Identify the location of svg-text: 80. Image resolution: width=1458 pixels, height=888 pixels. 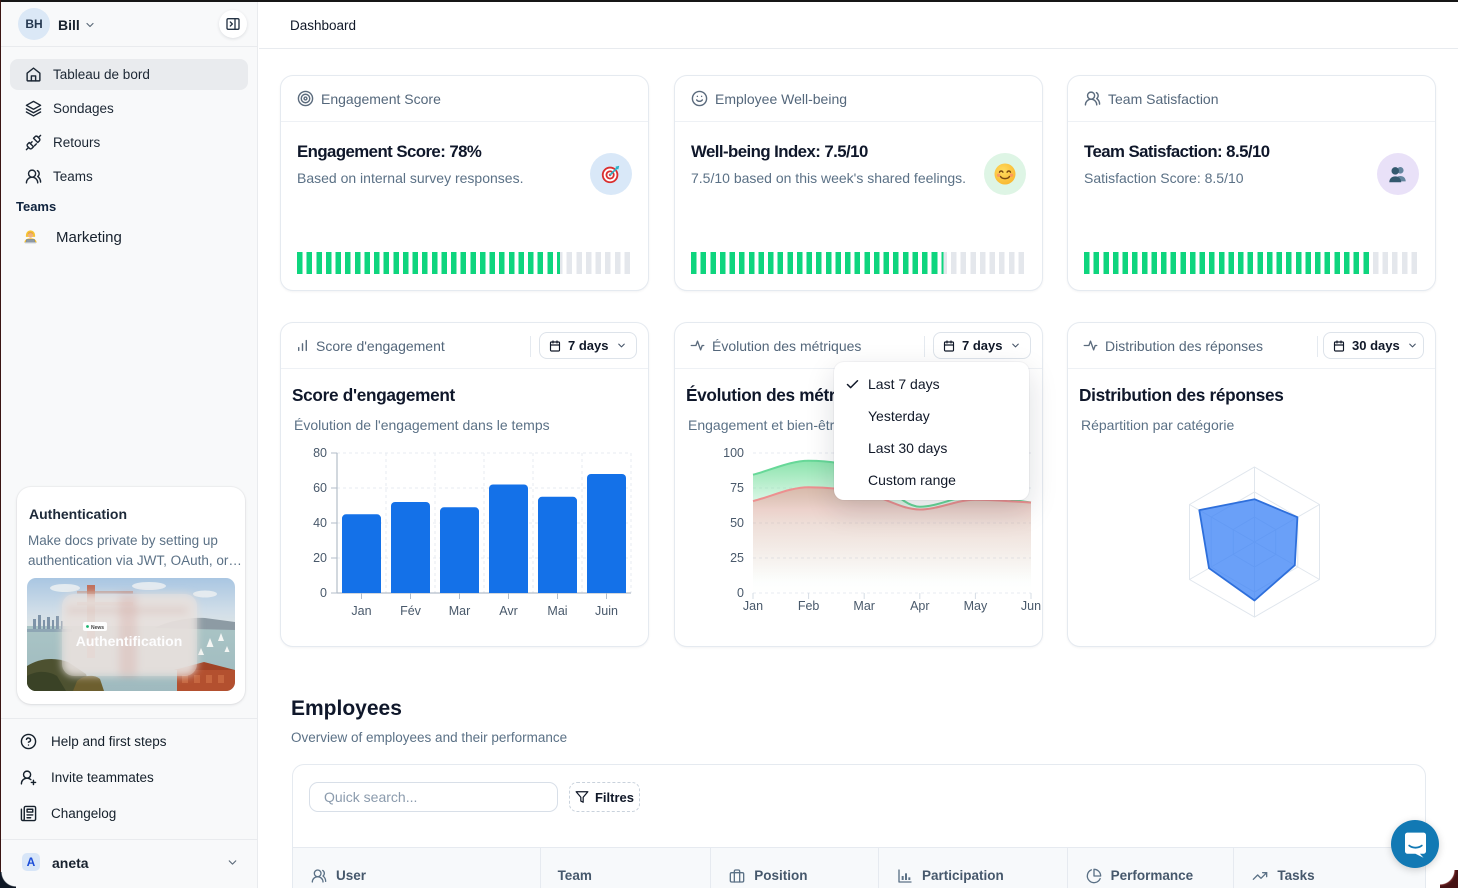
(320, 453).